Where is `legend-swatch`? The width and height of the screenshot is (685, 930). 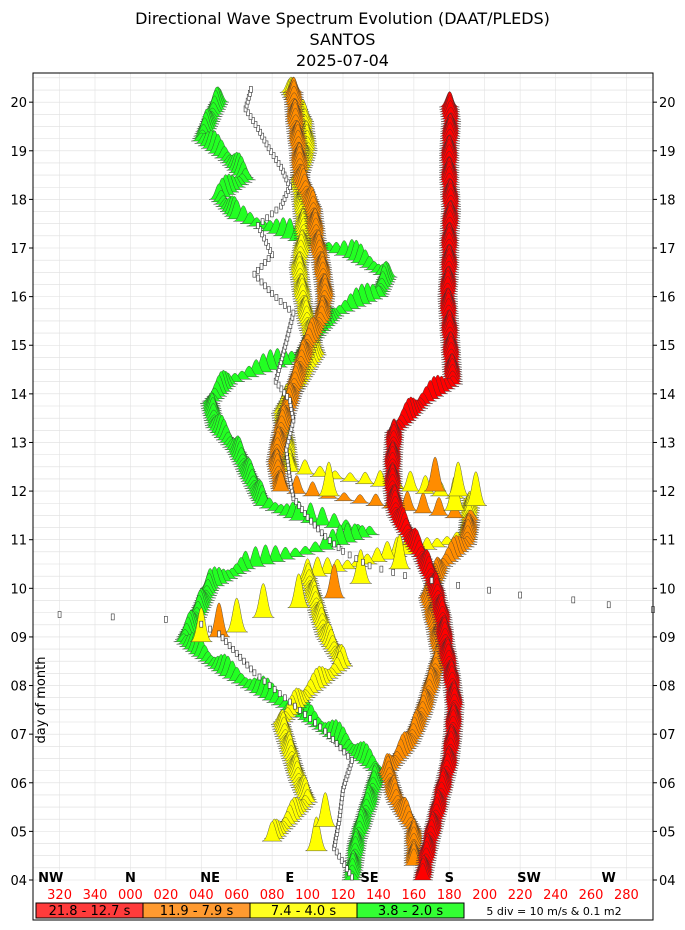
legend-swatch is located at coordinates (410, 910).